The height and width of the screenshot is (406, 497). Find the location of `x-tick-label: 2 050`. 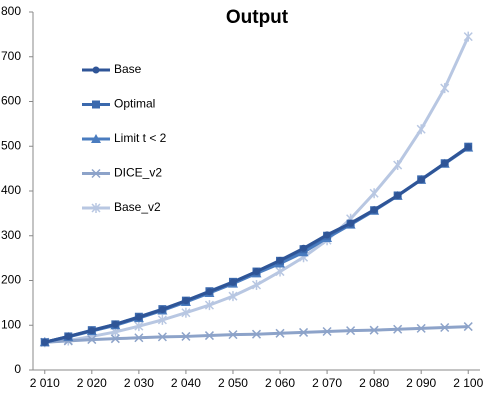

x-tick-label: 2 050 is located at coordinates (233, 383).